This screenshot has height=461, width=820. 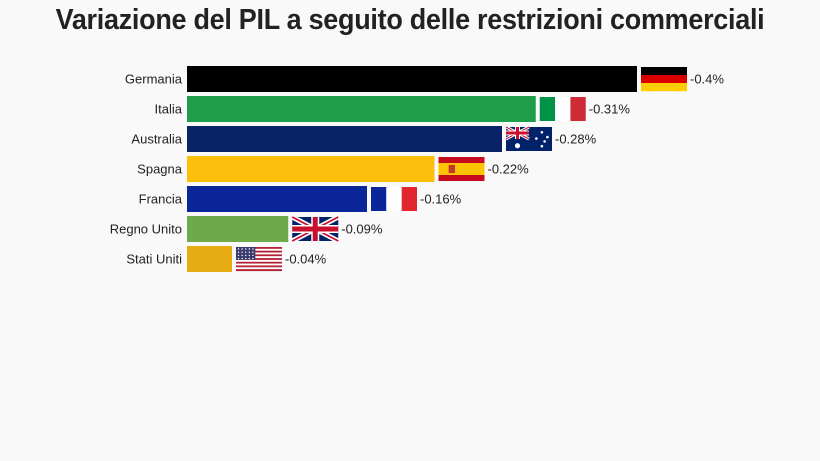 What do you see at coordinates (154, 259) in the screenshot?
I see `category-label: Stati Uniti` at bounding box center [154, 259].